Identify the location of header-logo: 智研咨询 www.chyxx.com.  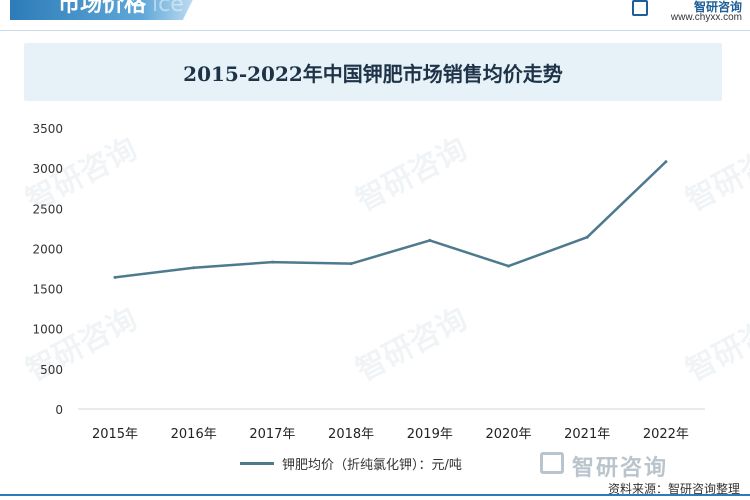
(687, 13).